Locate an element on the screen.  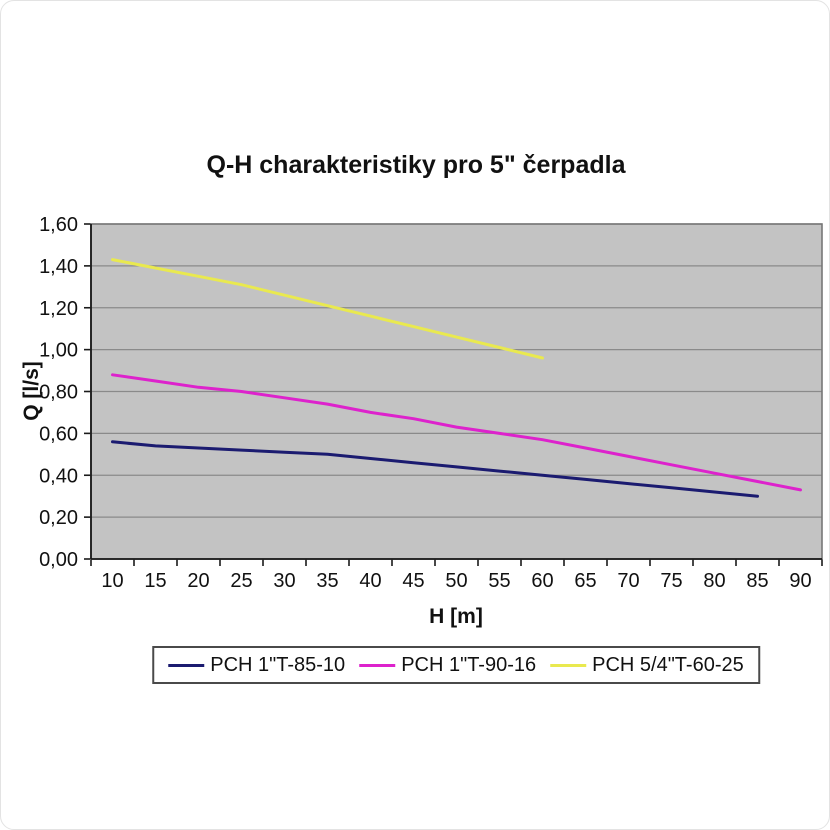
legend-label: PCH 5/4"T-60-25 is located at coordinates (668, 664).